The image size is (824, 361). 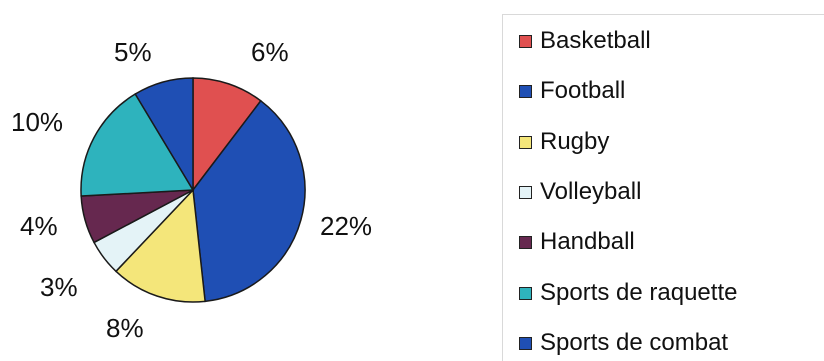 I want to click on slice-label-sports-de-combat: 5%, so click(x=133, y=52).